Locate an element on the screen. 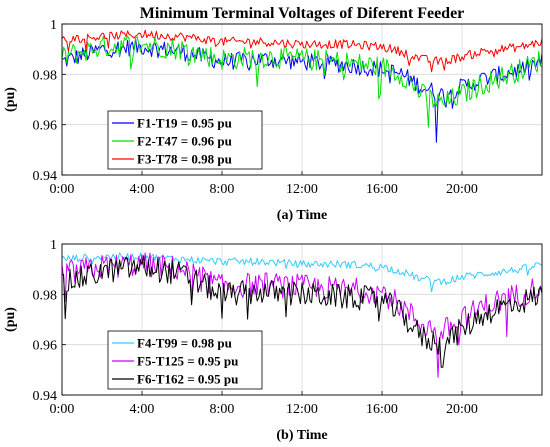 The image size is (550, 447). legend-label: F3-T78 = 0.98 pu is located at coordinates (184, 159).